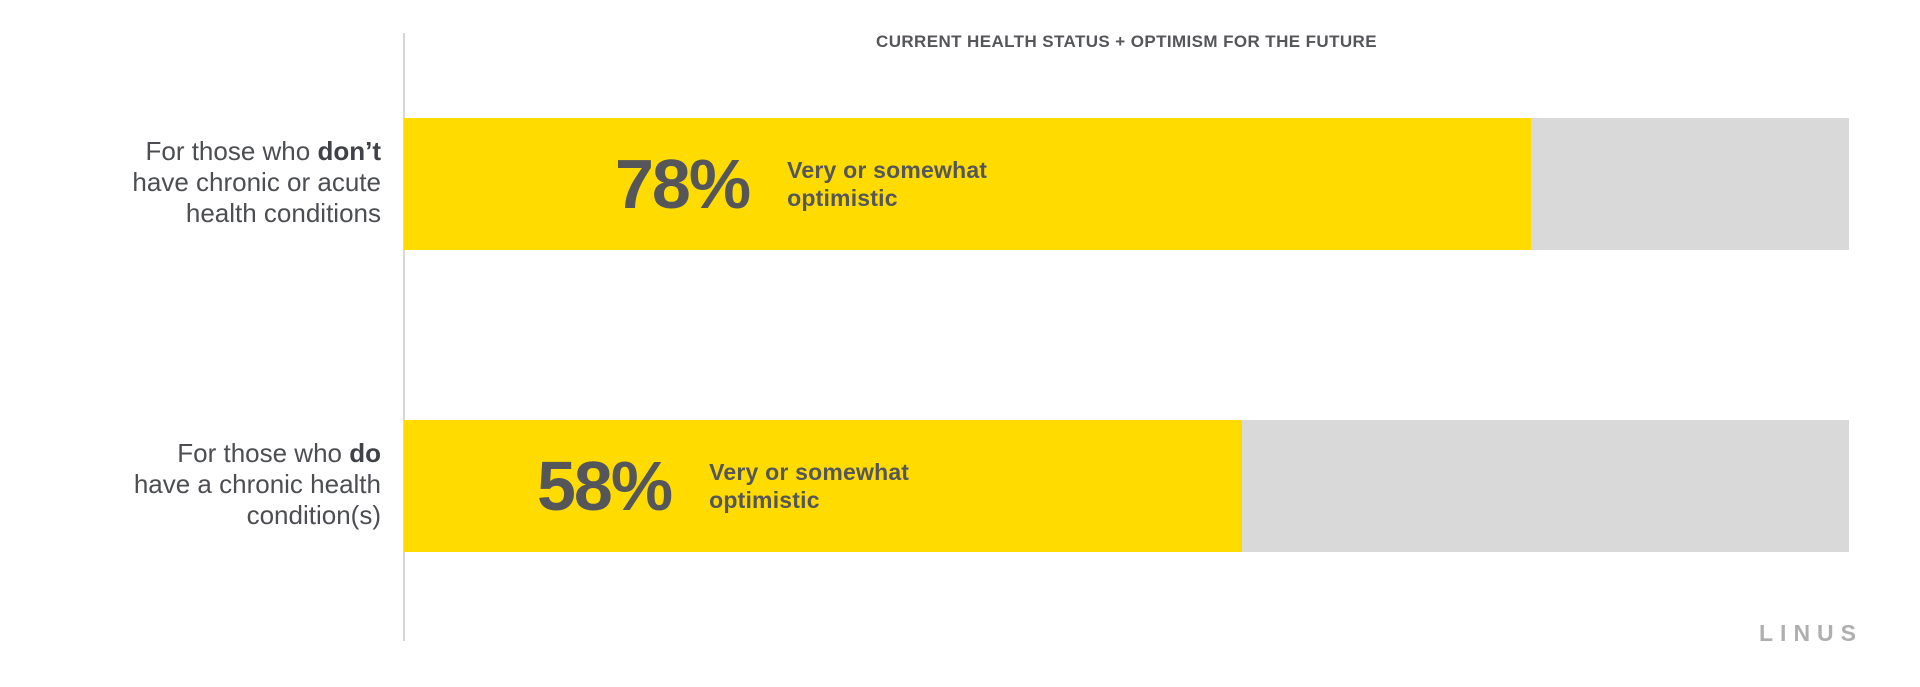 The width and height of the screenshot is (1920, 687). What do you see at coordinates (365, 453) in the screenshot?
I see `category-label-bold-text: do` at bounding box center [365, 453].